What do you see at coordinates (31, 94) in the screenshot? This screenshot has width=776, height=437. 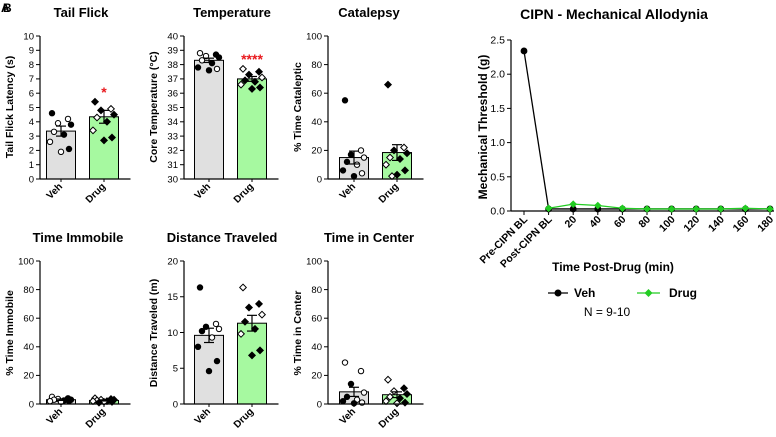 I see `y-tick-label: 6` at bounding box center [31, 94].